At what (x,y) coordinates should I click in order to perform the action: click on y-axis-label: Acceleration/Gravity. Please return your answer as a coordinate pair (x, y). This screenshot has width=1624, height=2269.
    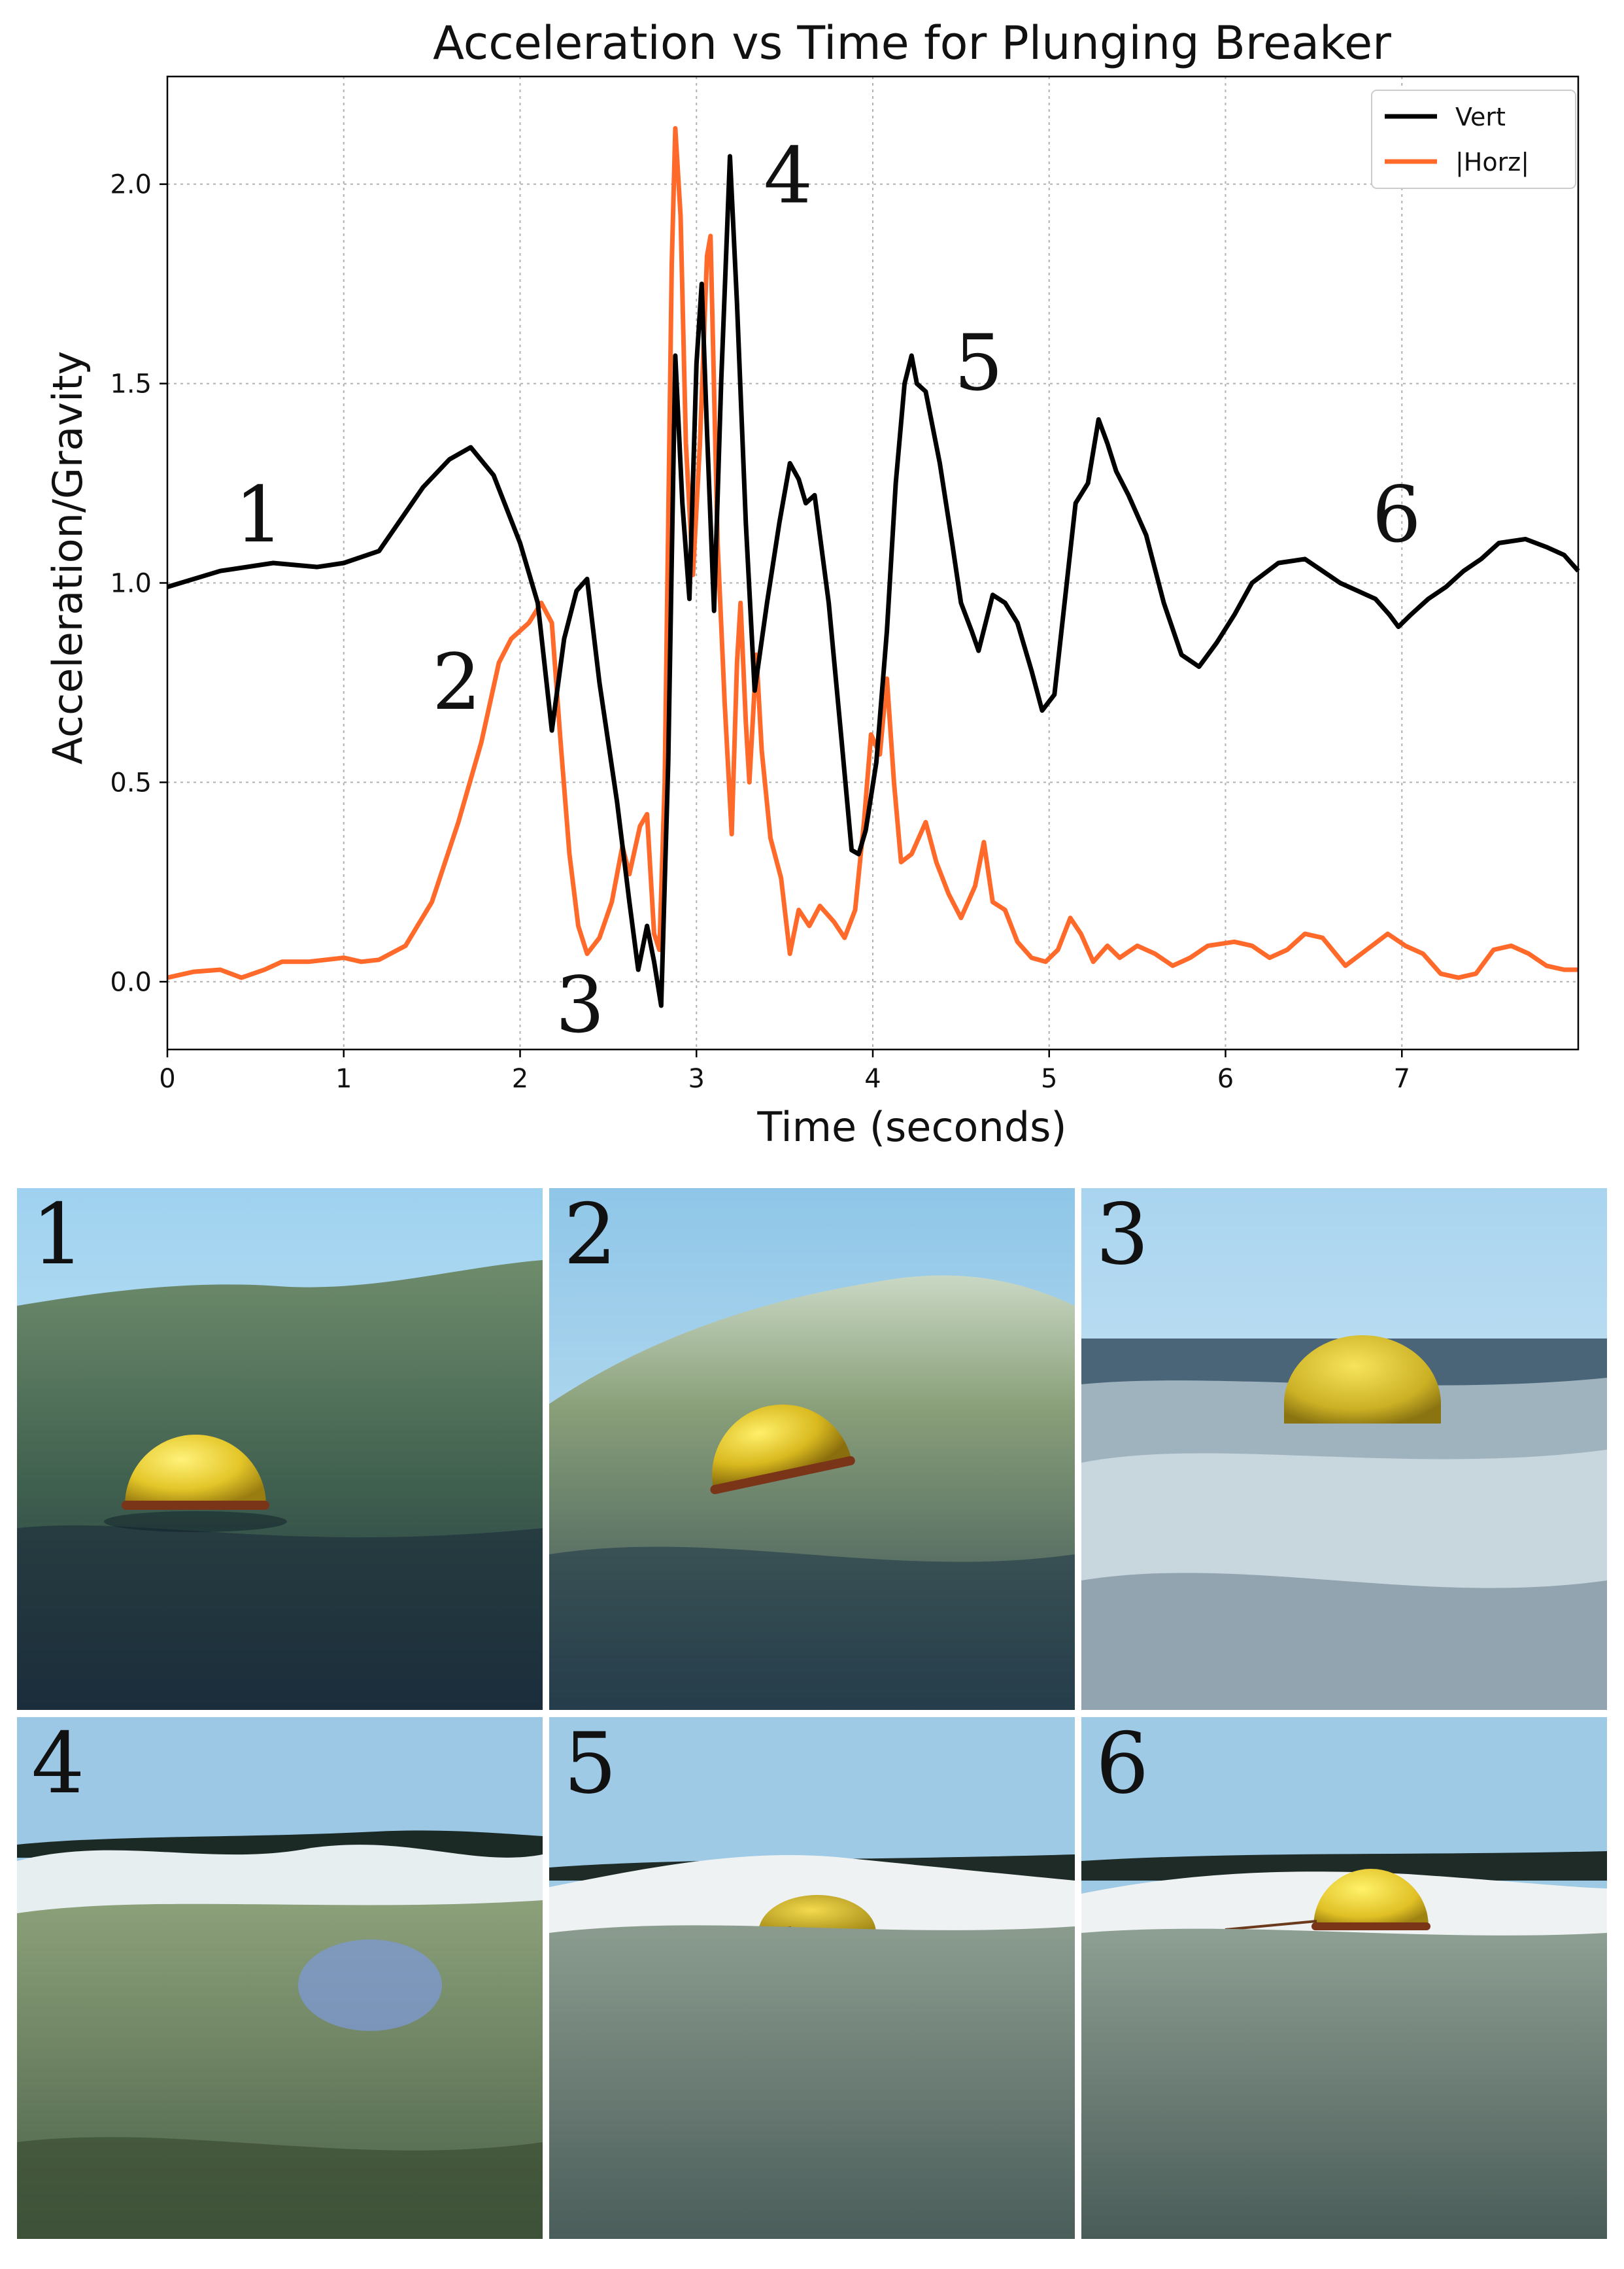
    Looking at the image, I should click on (68, 558).